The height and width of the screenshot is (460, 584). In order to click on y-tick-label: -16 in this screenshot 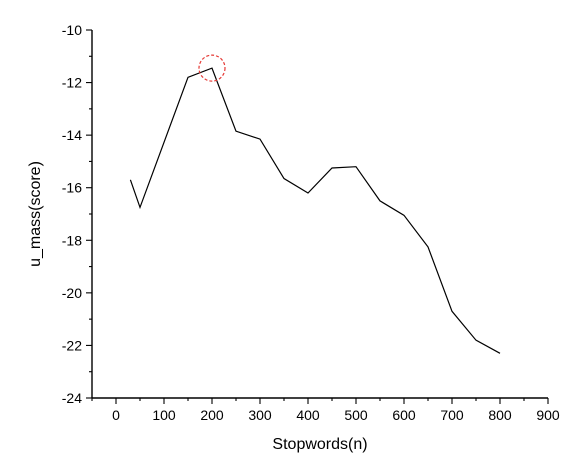, I will do `click(72, 188)`.